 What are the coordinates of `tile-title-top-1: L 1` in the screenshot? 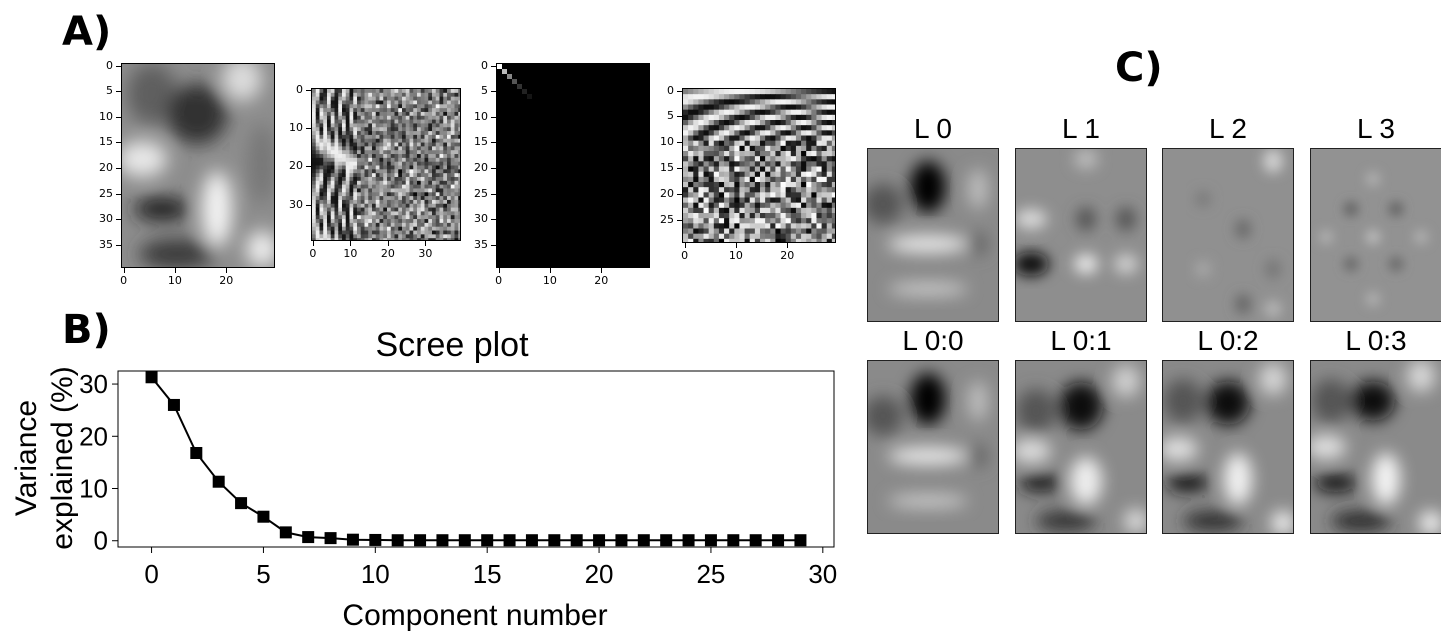 It's located at (1081, 128).